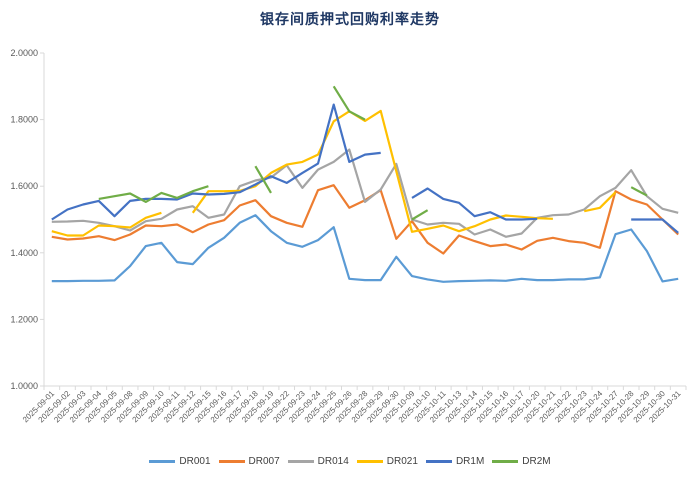 The image size is (700, 497). I want to click on legend-item-dr014: DR014, so click(318, 461).